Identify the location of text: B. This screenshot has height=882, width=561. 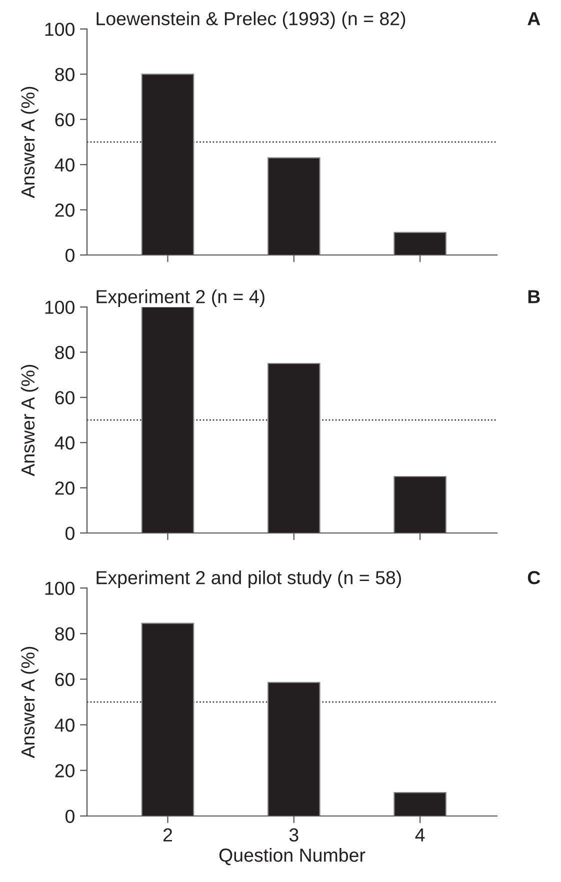
(534, 297).